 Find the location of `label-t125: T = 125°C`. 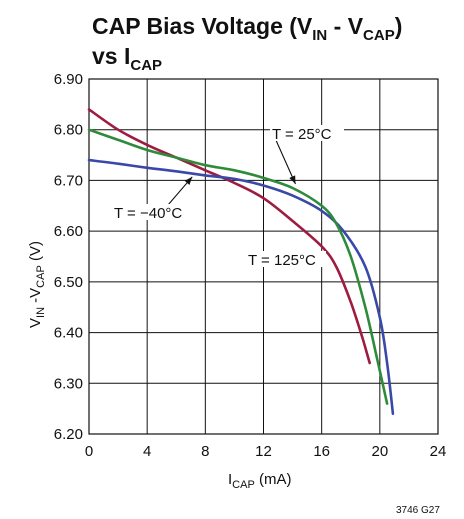

label-t125: T = 125°C is located at coordinates (282, 260).